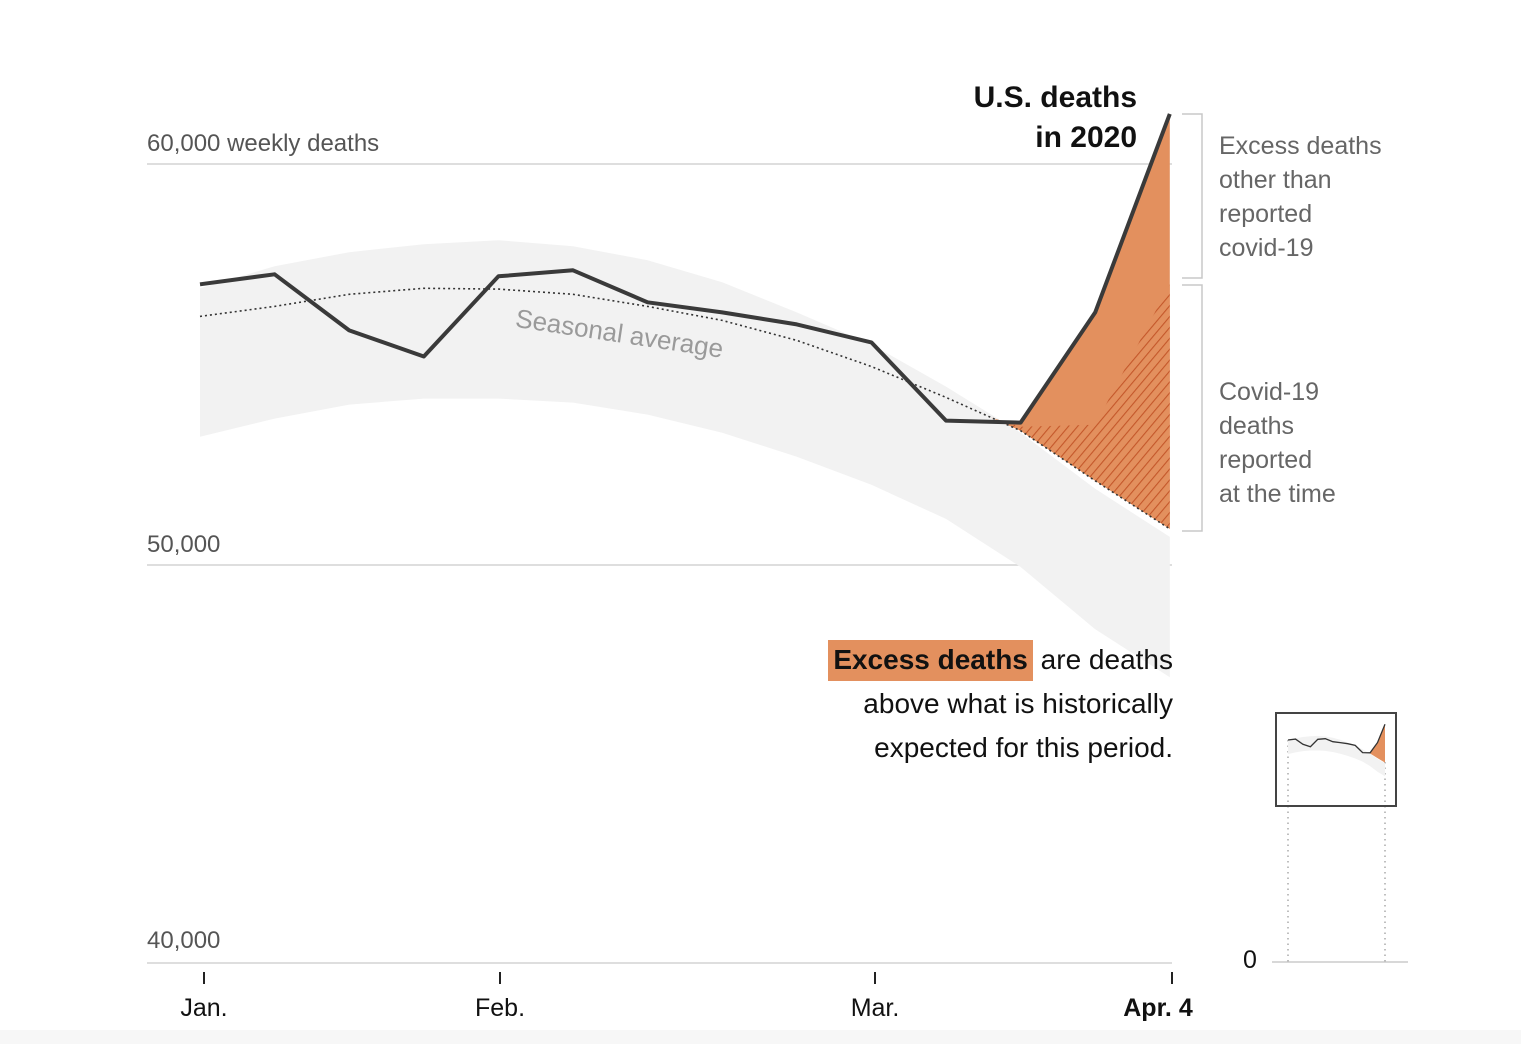 The height and width of the screenshot is (1044, 1521). What do you see at coordinates (1275, 180) in the screenshot?
I see `annotation-line: other than` at bounding box center [1275, 180].